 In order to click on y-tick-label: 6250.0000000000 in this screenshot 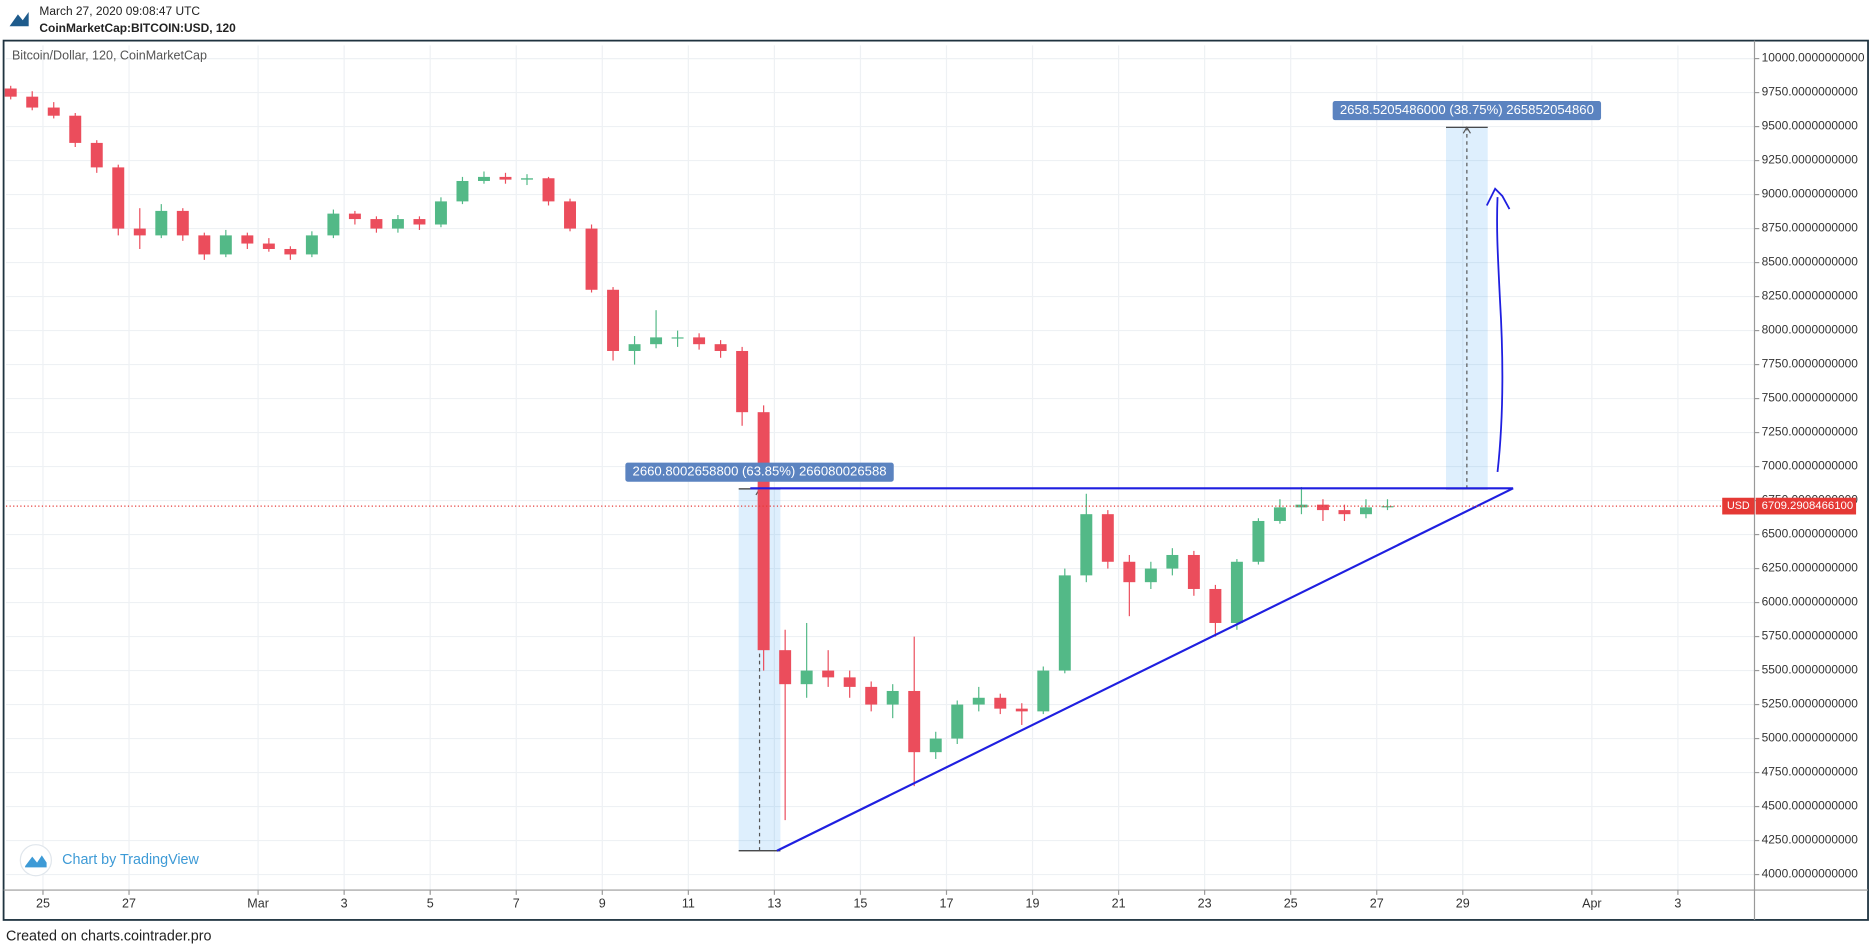, I will do `click(1810, 568)`.